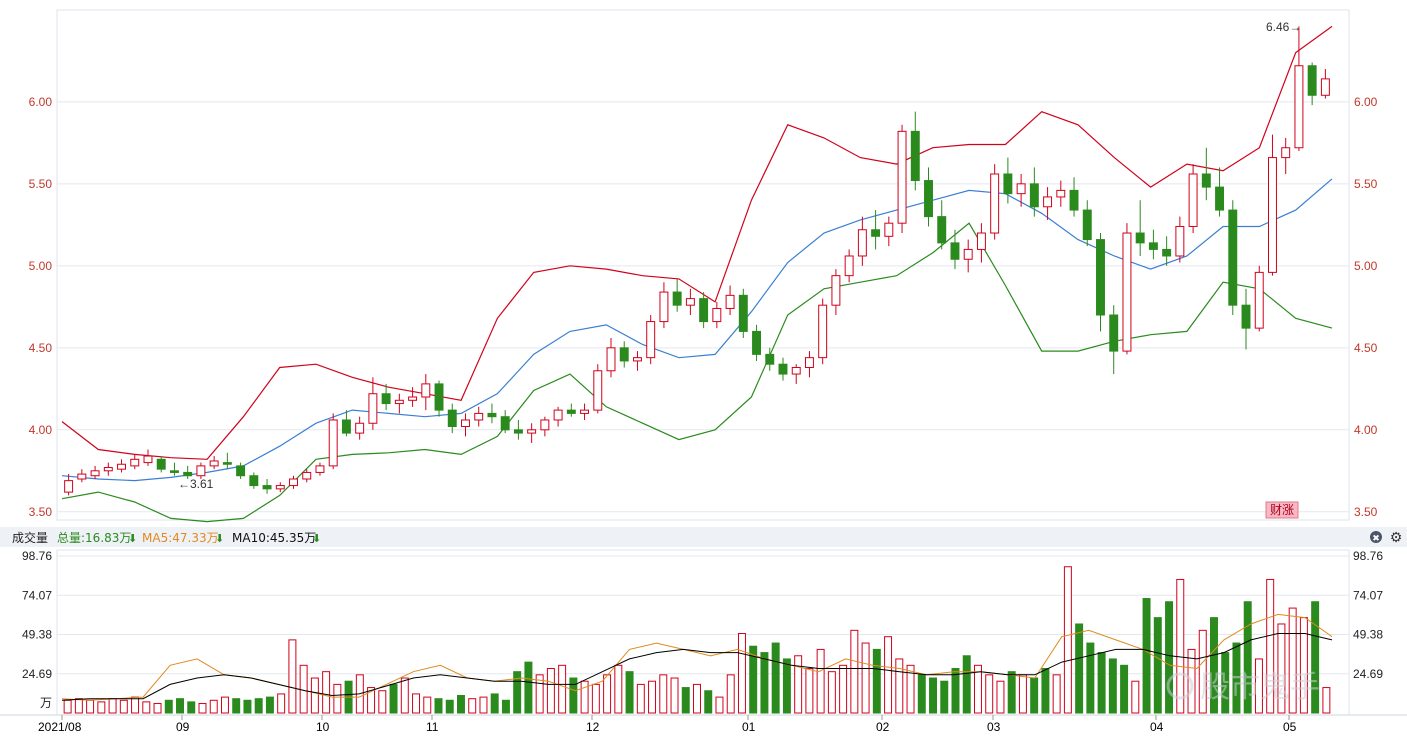 This screenshot has height=736, width=1407. I want to click on price-tick-right: 5.00, so click(1366, 266).